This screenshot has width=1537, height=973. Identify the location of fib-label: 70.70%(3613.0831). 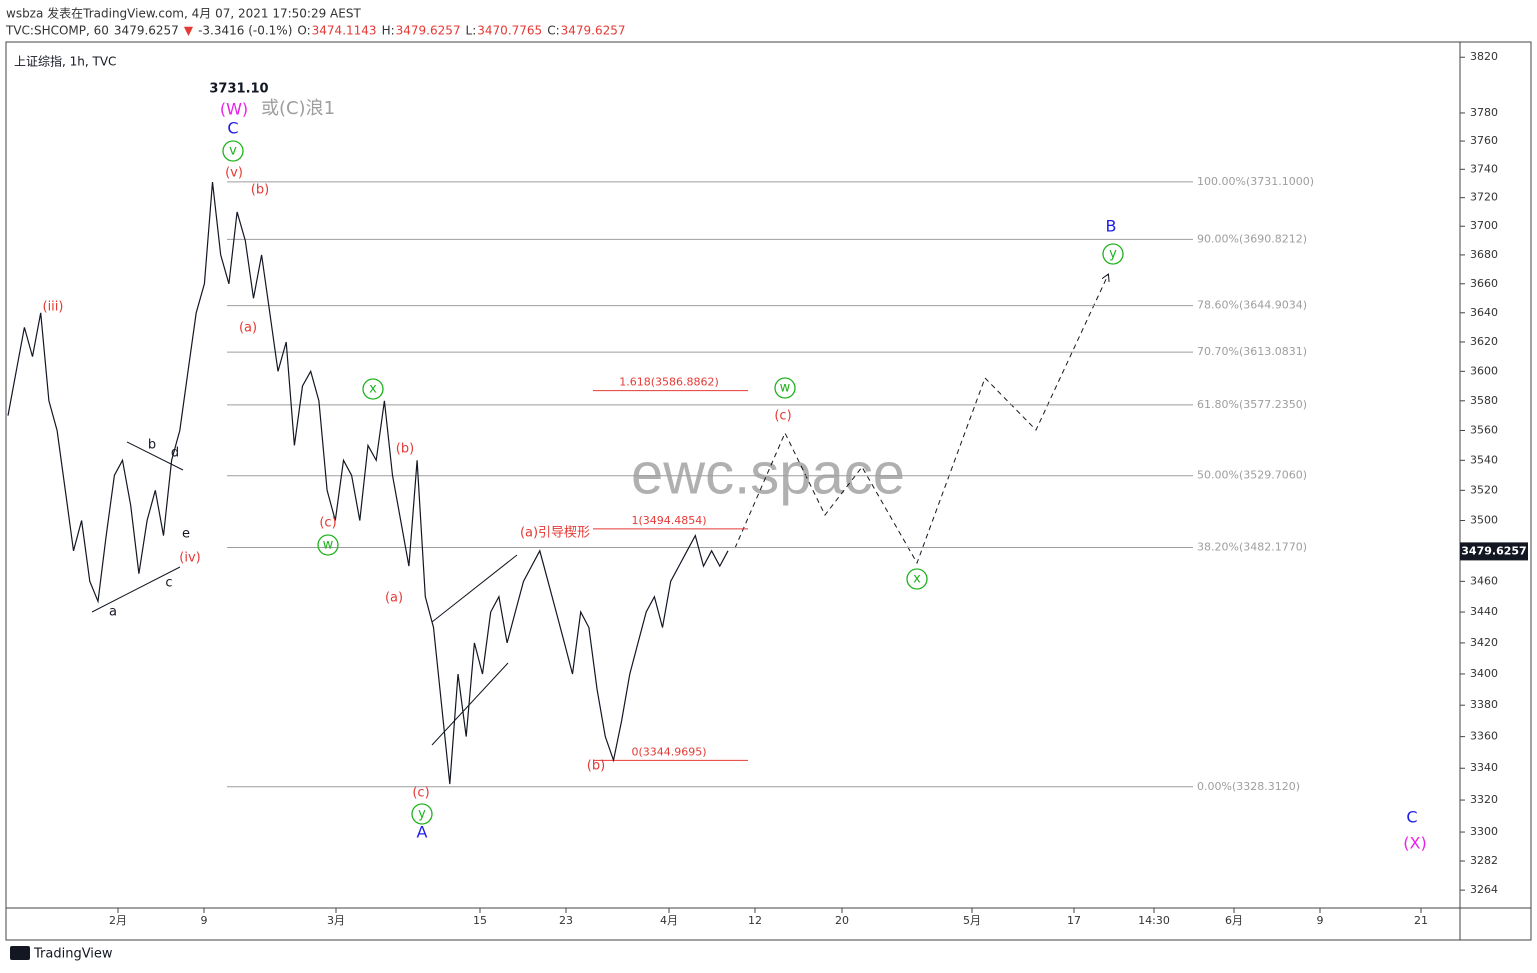
(1252, 351).